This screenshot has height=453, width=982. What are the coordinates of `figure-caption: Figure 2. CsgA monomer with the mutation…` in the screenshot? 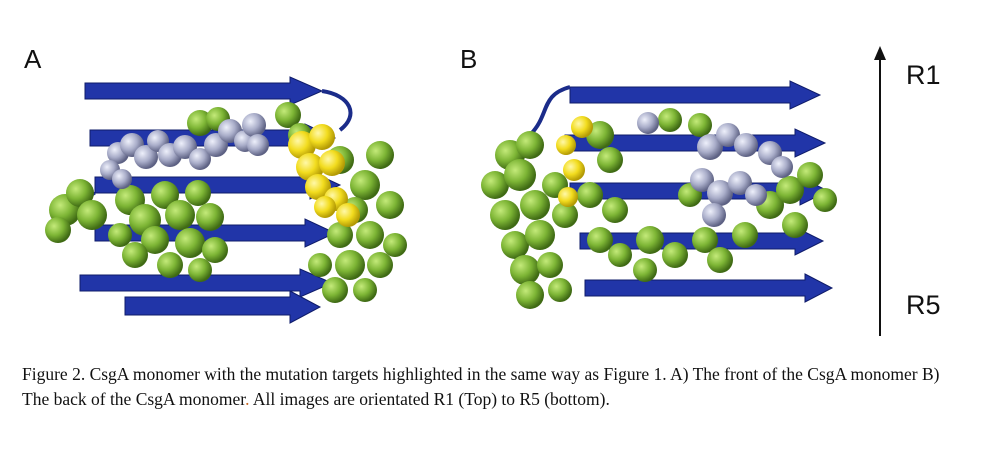 It's located at (487, 387).